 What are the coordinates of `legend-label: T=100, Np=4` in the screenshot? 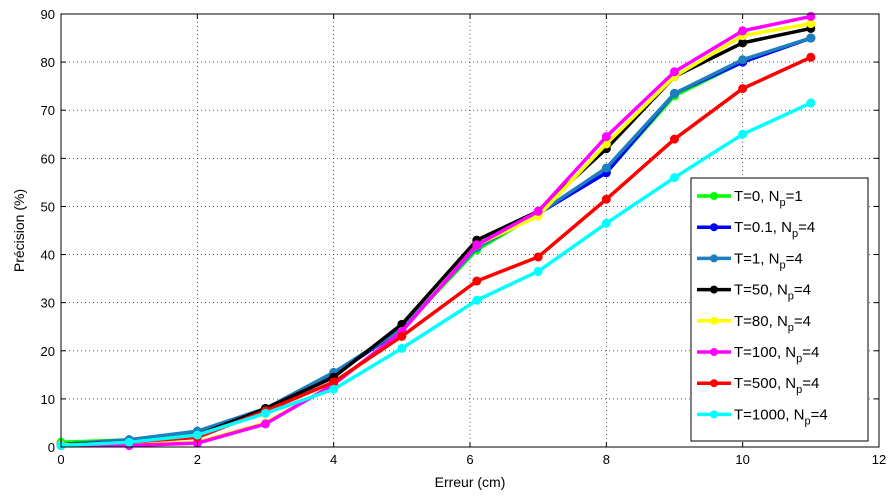 It's located at (776, 354).